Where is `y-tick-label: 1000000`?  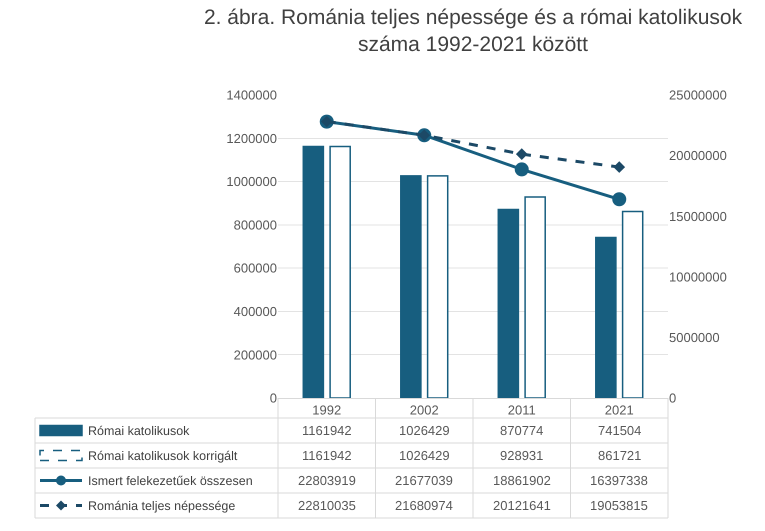
y-tick-label: 1000000 is located at coordinates (251, 182).